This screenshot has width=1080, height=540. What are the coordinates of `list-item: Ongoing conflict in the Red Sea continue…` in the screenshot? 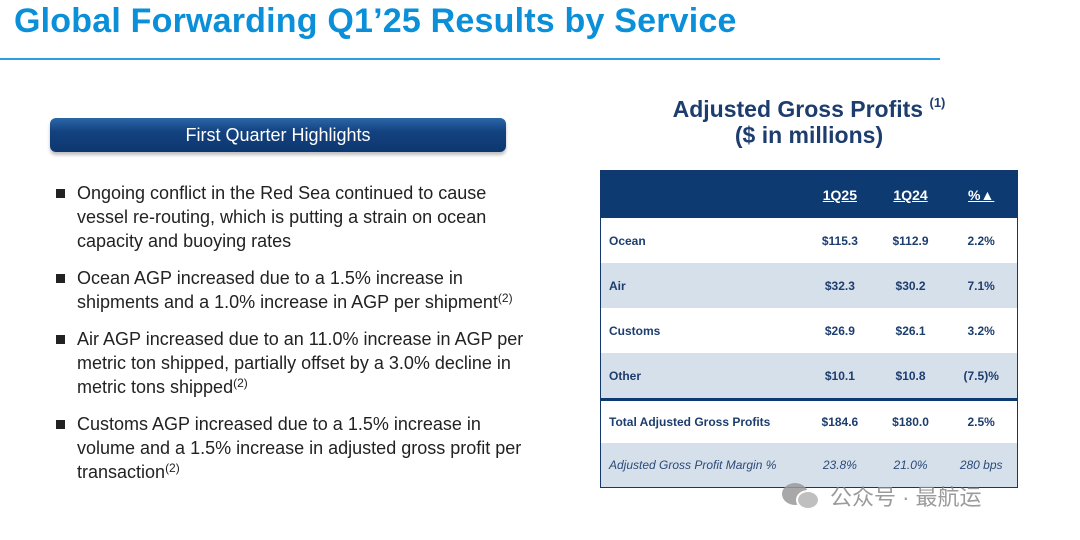 It's located at (291, 217).